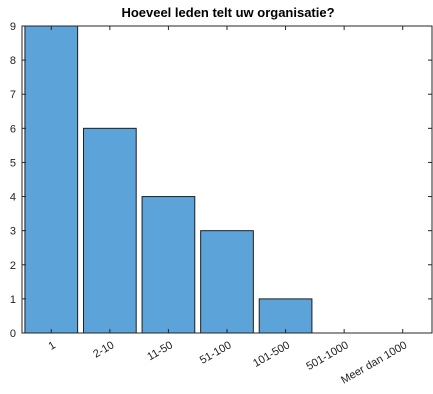 This screenshot has width=433, height=394. Describe the element at coordinates (13, 95) in the screenshot. I see `y-tick-label: 7` at that location.